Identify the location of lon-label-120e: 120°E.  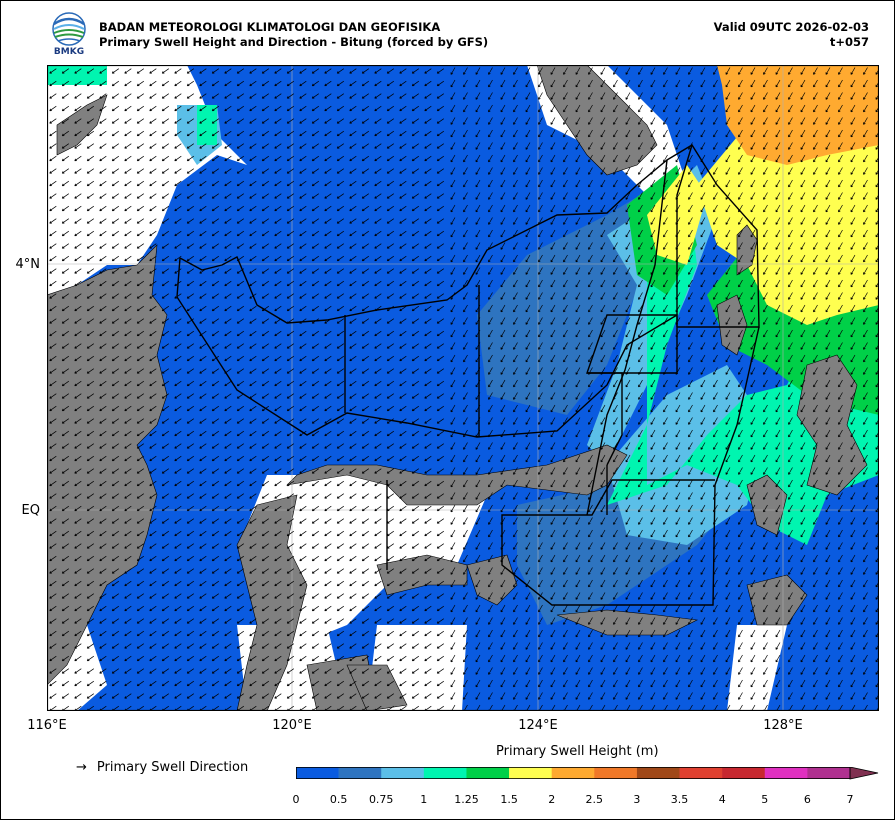
(292, 725).